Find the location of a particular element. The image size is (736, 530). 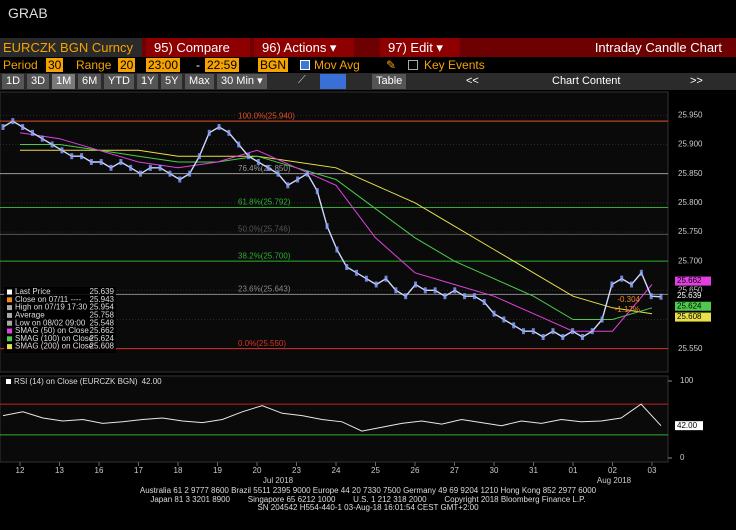

tab-button: Chart Content is located at coordinates (586, 81).